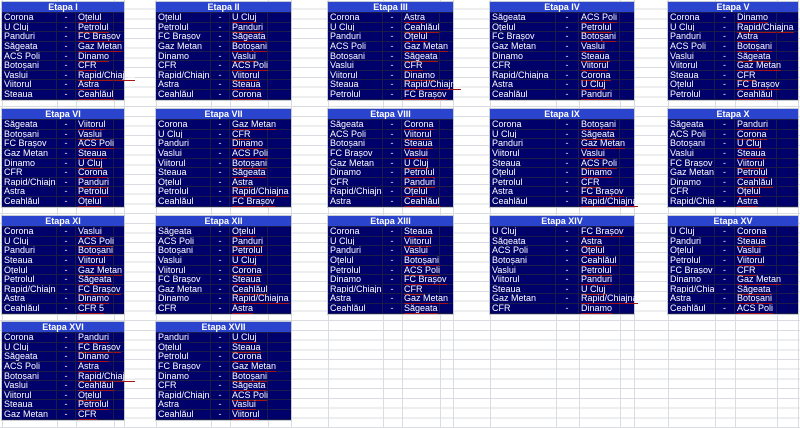 The width and height of the screenshot is (800, 428). What do you see at coordinates (355, 251) in the screenshot?
I see `home-team-cell: Panduri` at bounding box center [355, 251].